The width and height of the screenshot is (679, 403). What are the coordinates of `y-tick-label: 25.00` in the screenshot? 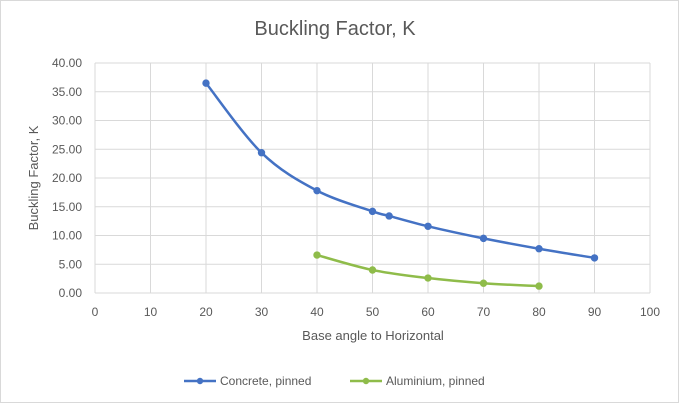 It's located at (67, 149).